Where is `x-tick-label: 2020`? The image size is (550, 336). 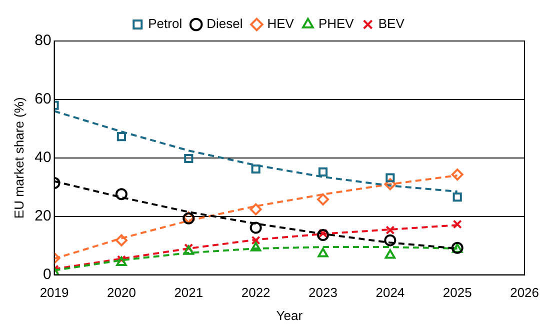
x-tick-label: 2020 is located at coordinates (121, 292).